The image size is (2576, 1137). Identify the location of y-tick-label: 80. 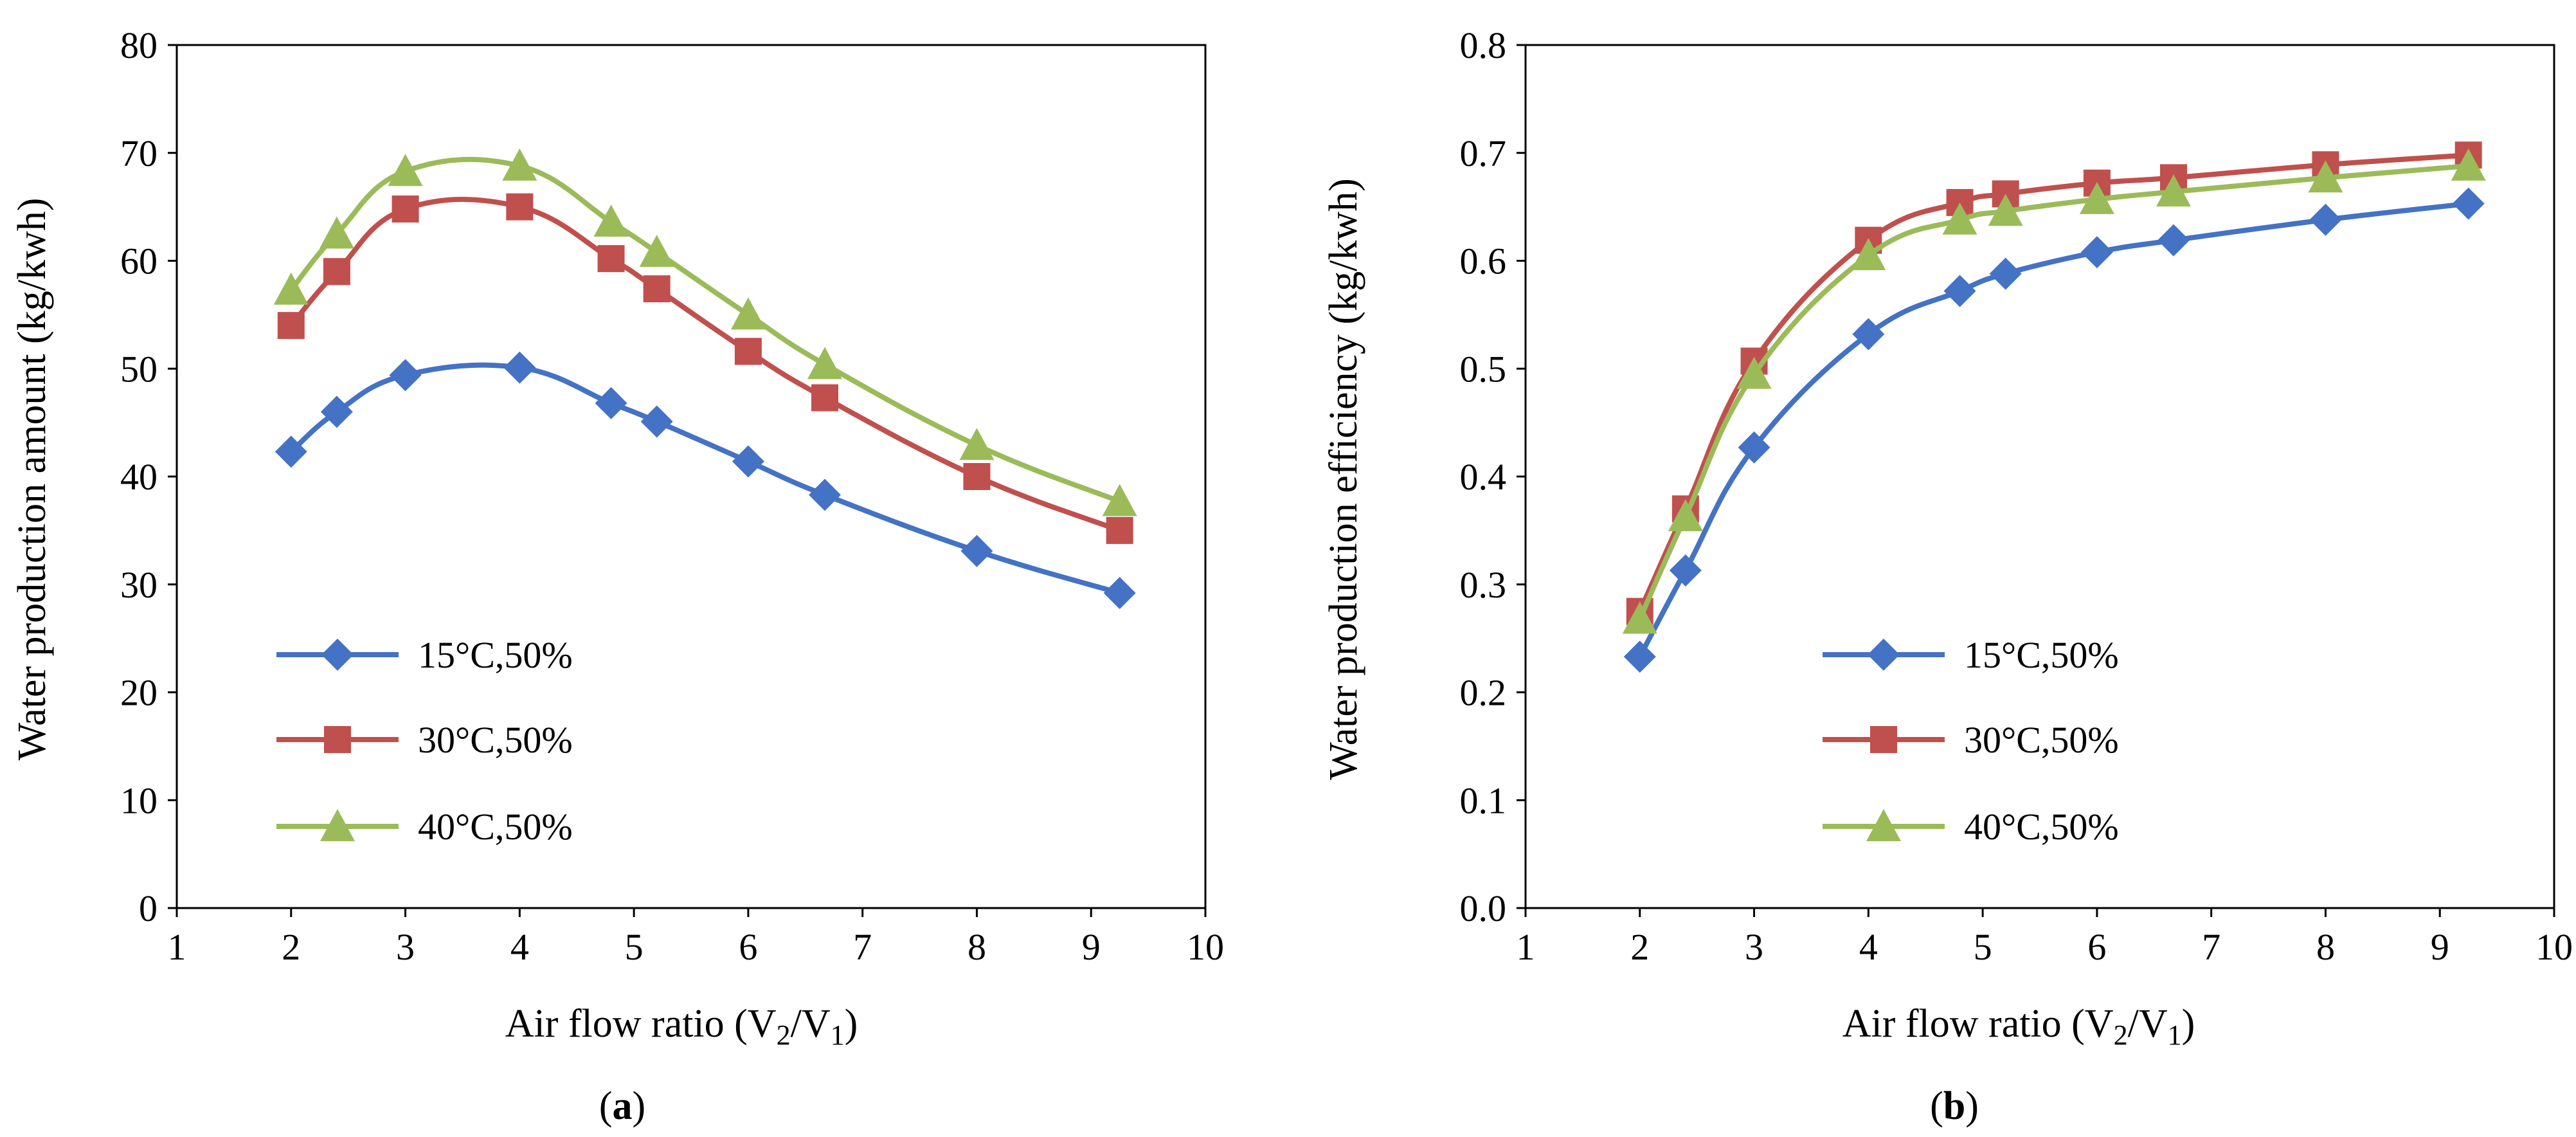
(139, 45).